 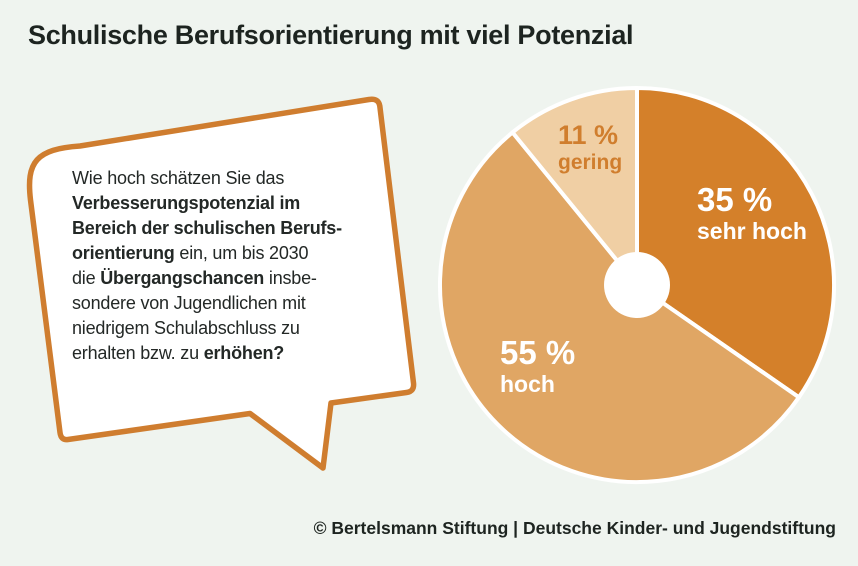 What do you see at coordinates (752, 231) in the screenshot?
I see `slice-name-sehr-hoch: sehr hoch` at bounding box center [752, 231].